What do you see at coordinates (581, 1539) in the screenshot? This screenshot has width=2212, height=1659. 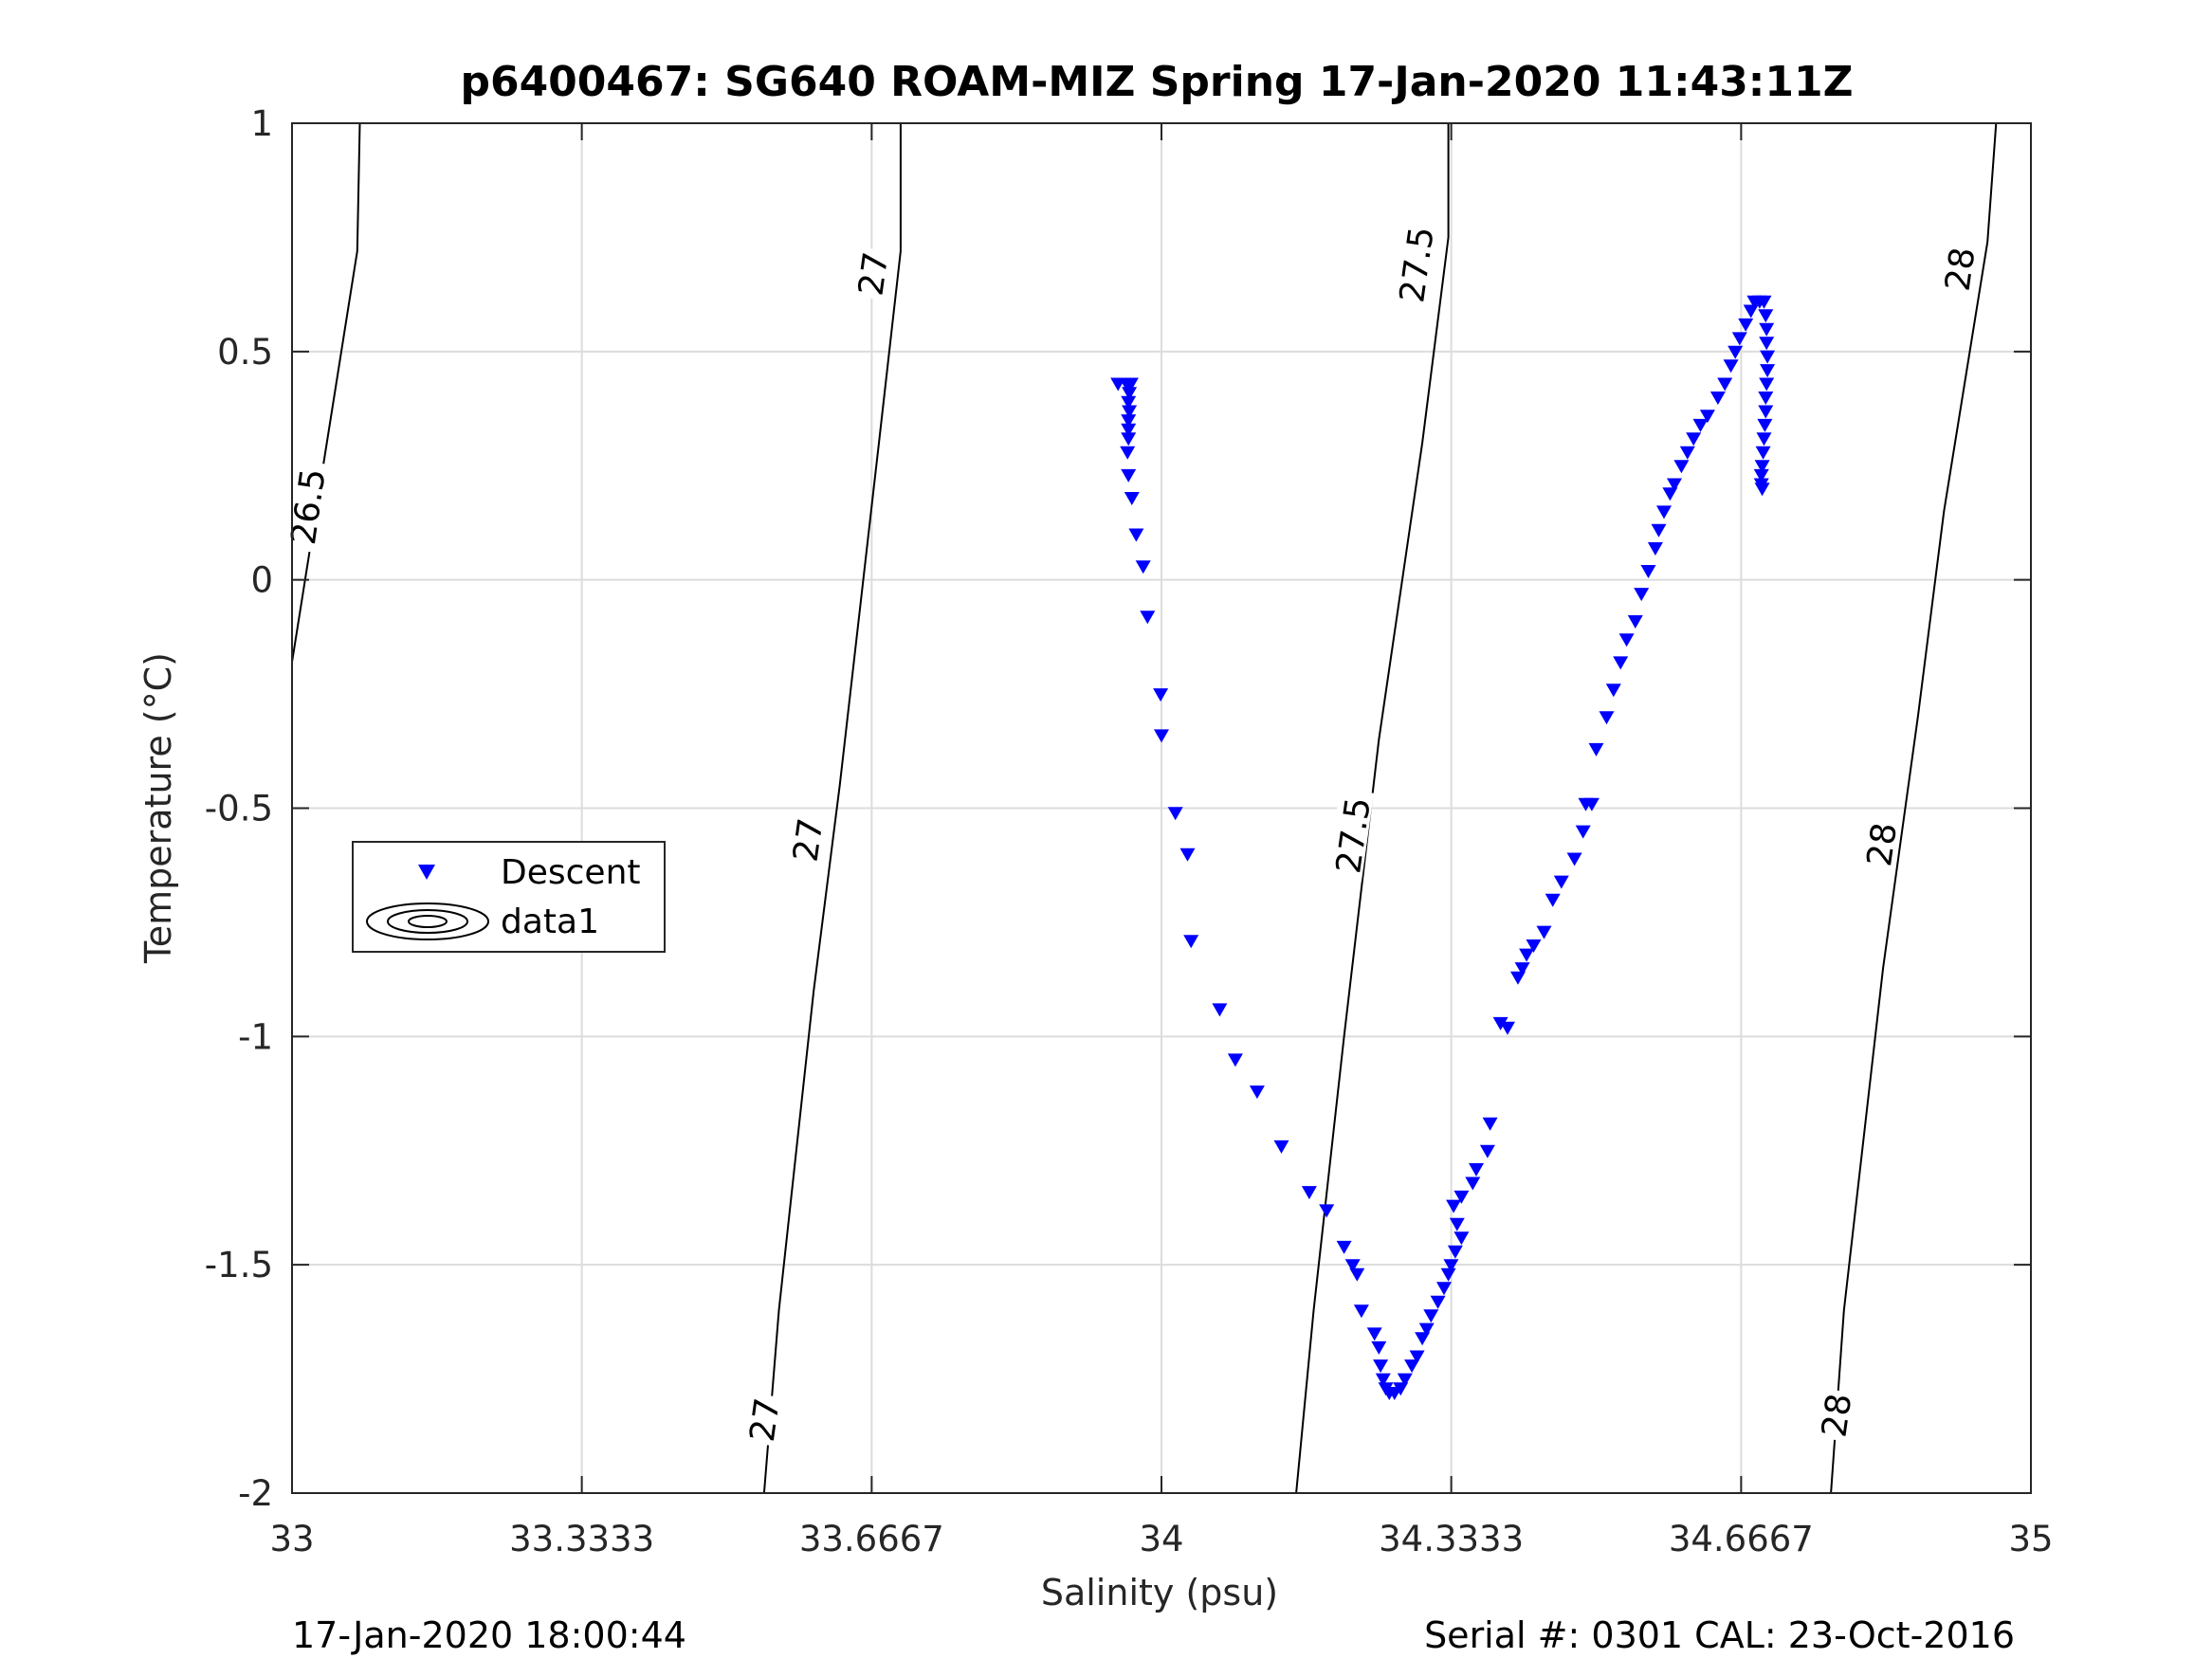 I see `x-tick-label: 33.3333` at bounding box center [581, 1539].